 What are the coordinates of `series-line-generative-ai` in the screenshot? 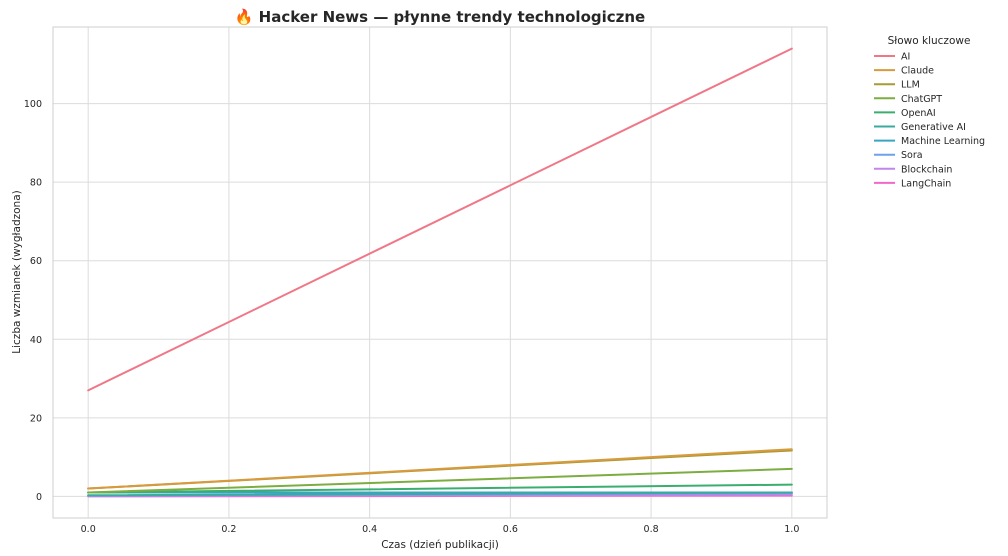 It's located at (440, 494).